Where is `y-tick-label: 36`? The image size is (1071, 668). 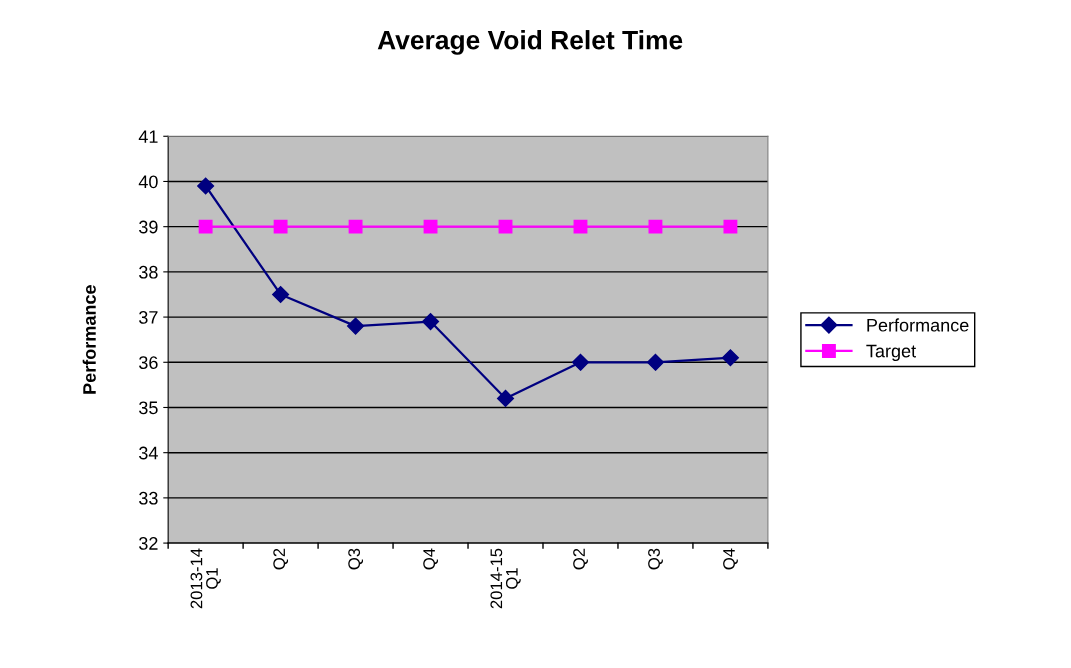
y-tick-label: 36 is located at coordinates (148, 362).